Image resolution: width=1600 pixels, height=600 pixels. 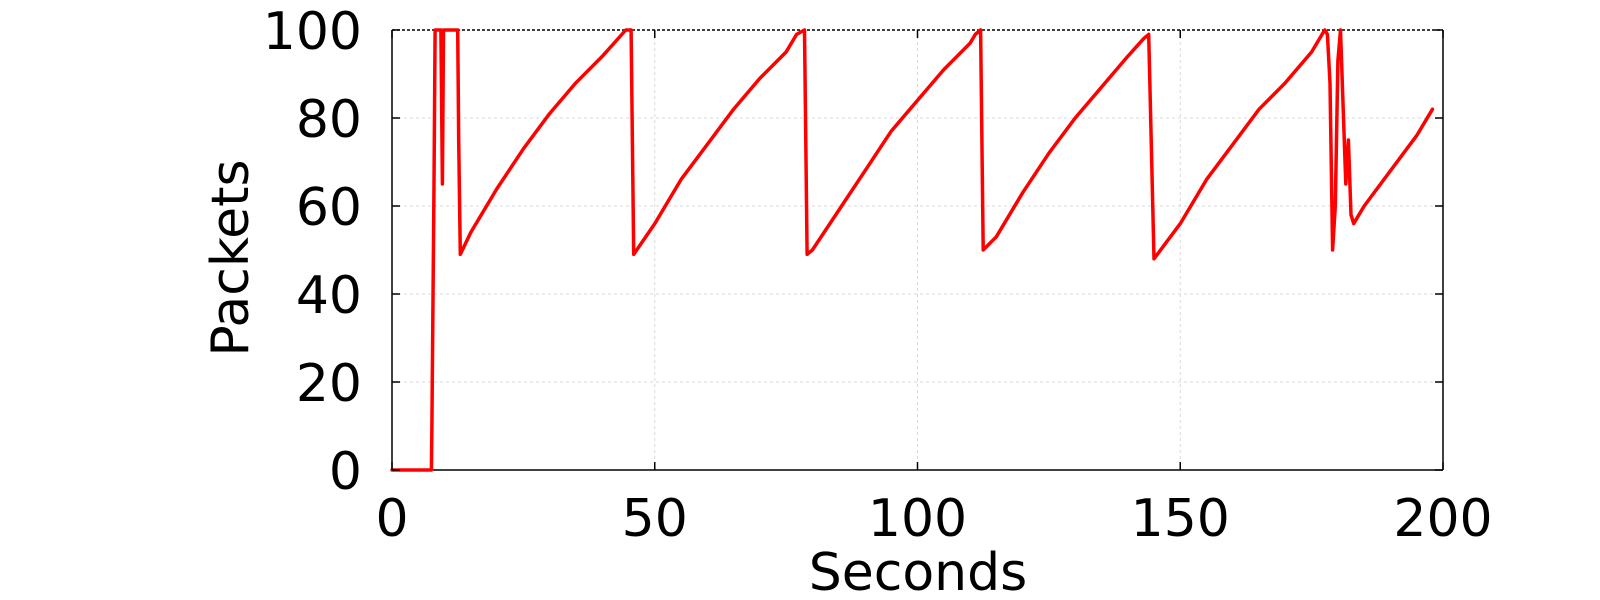 I want to click on x-tick-label: 50, so click(x=655, y=519).